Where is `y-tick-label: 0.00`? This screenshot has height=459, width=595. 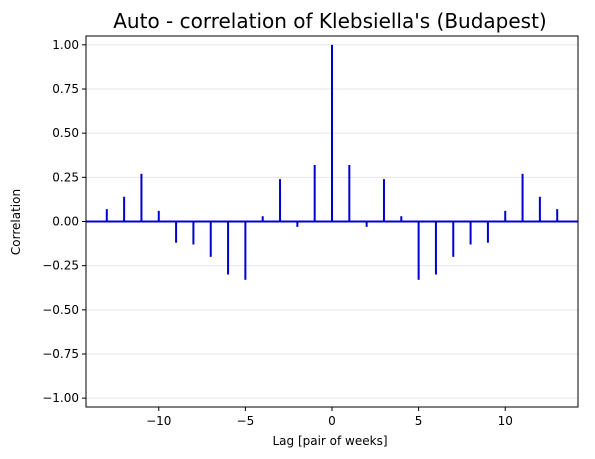 y-tick-label: 0.00 is located at coordinates (65, 222).